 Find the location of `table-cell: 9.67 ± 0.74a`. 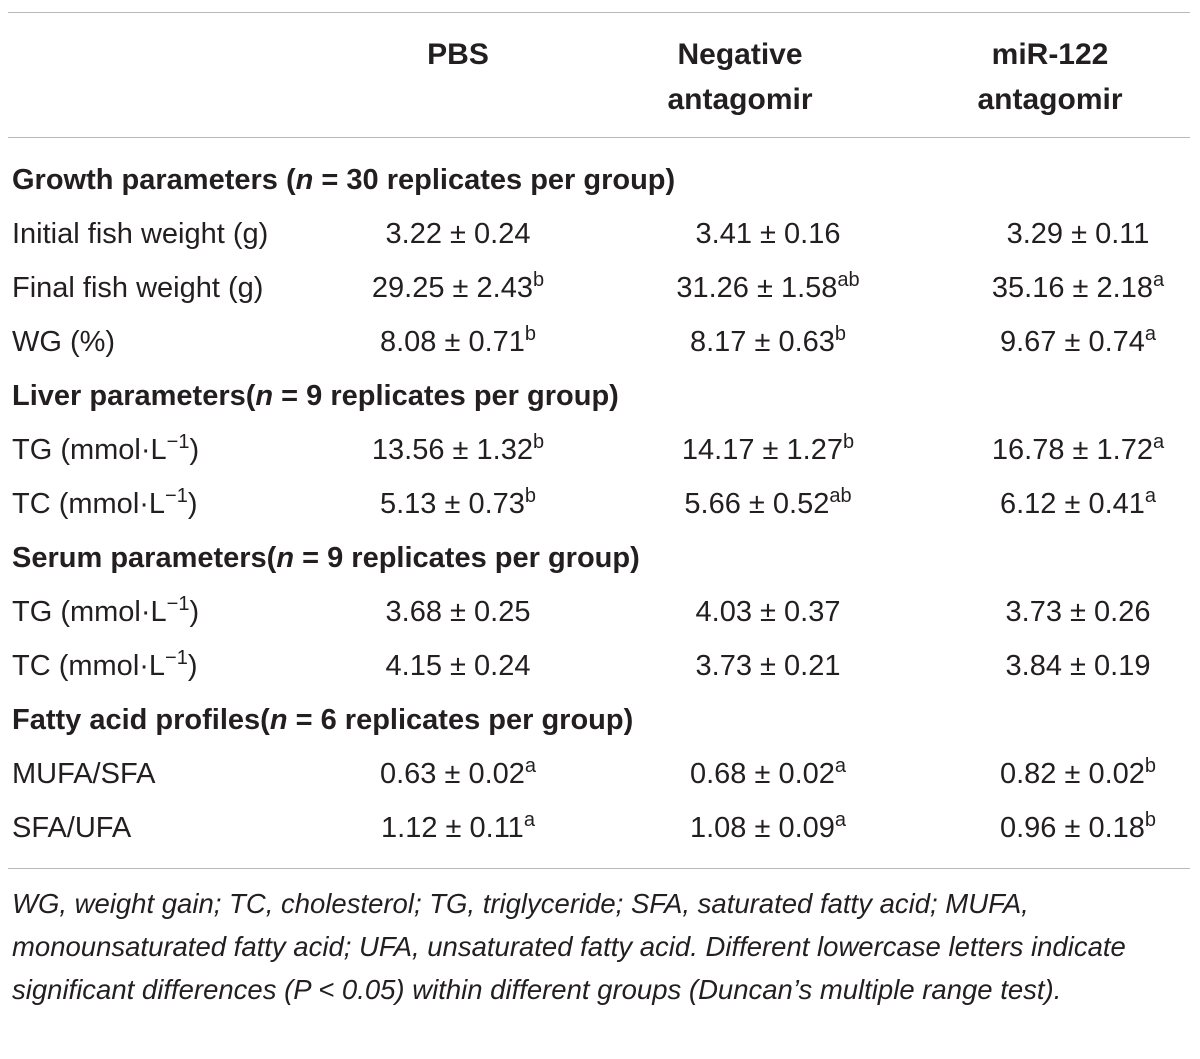

table-cell: 9.67 ± 0.74a is located at coordinates (1075, 342).